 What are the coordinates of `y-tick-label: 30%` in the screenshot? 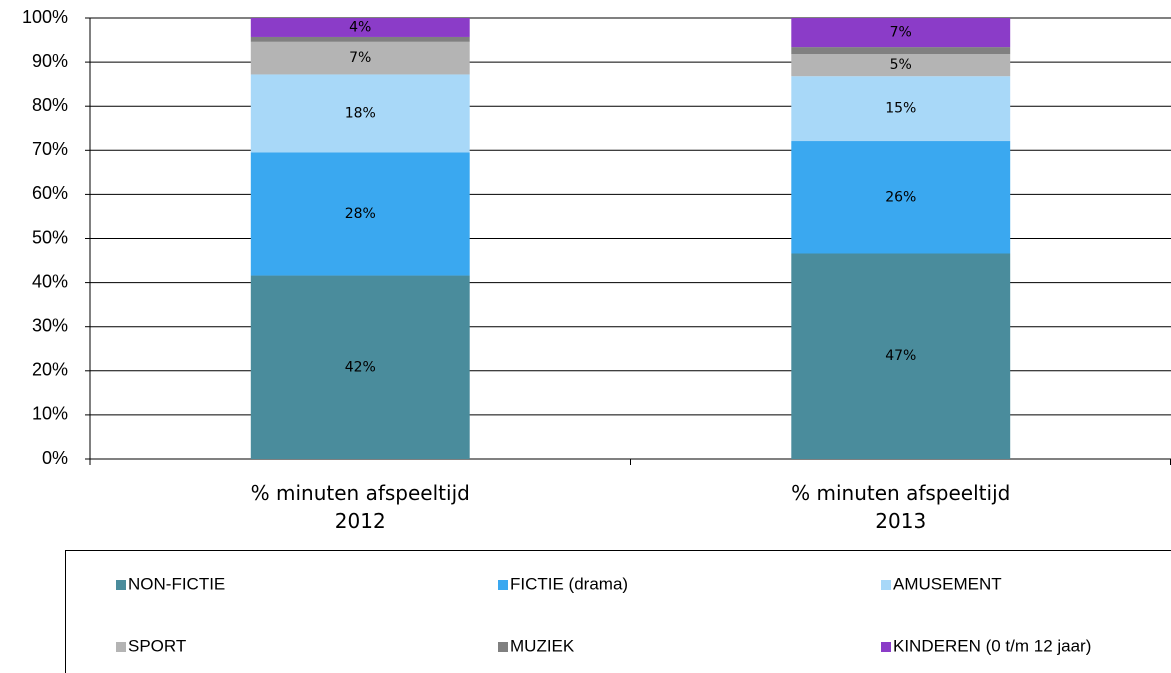 It's located at (50, 325).